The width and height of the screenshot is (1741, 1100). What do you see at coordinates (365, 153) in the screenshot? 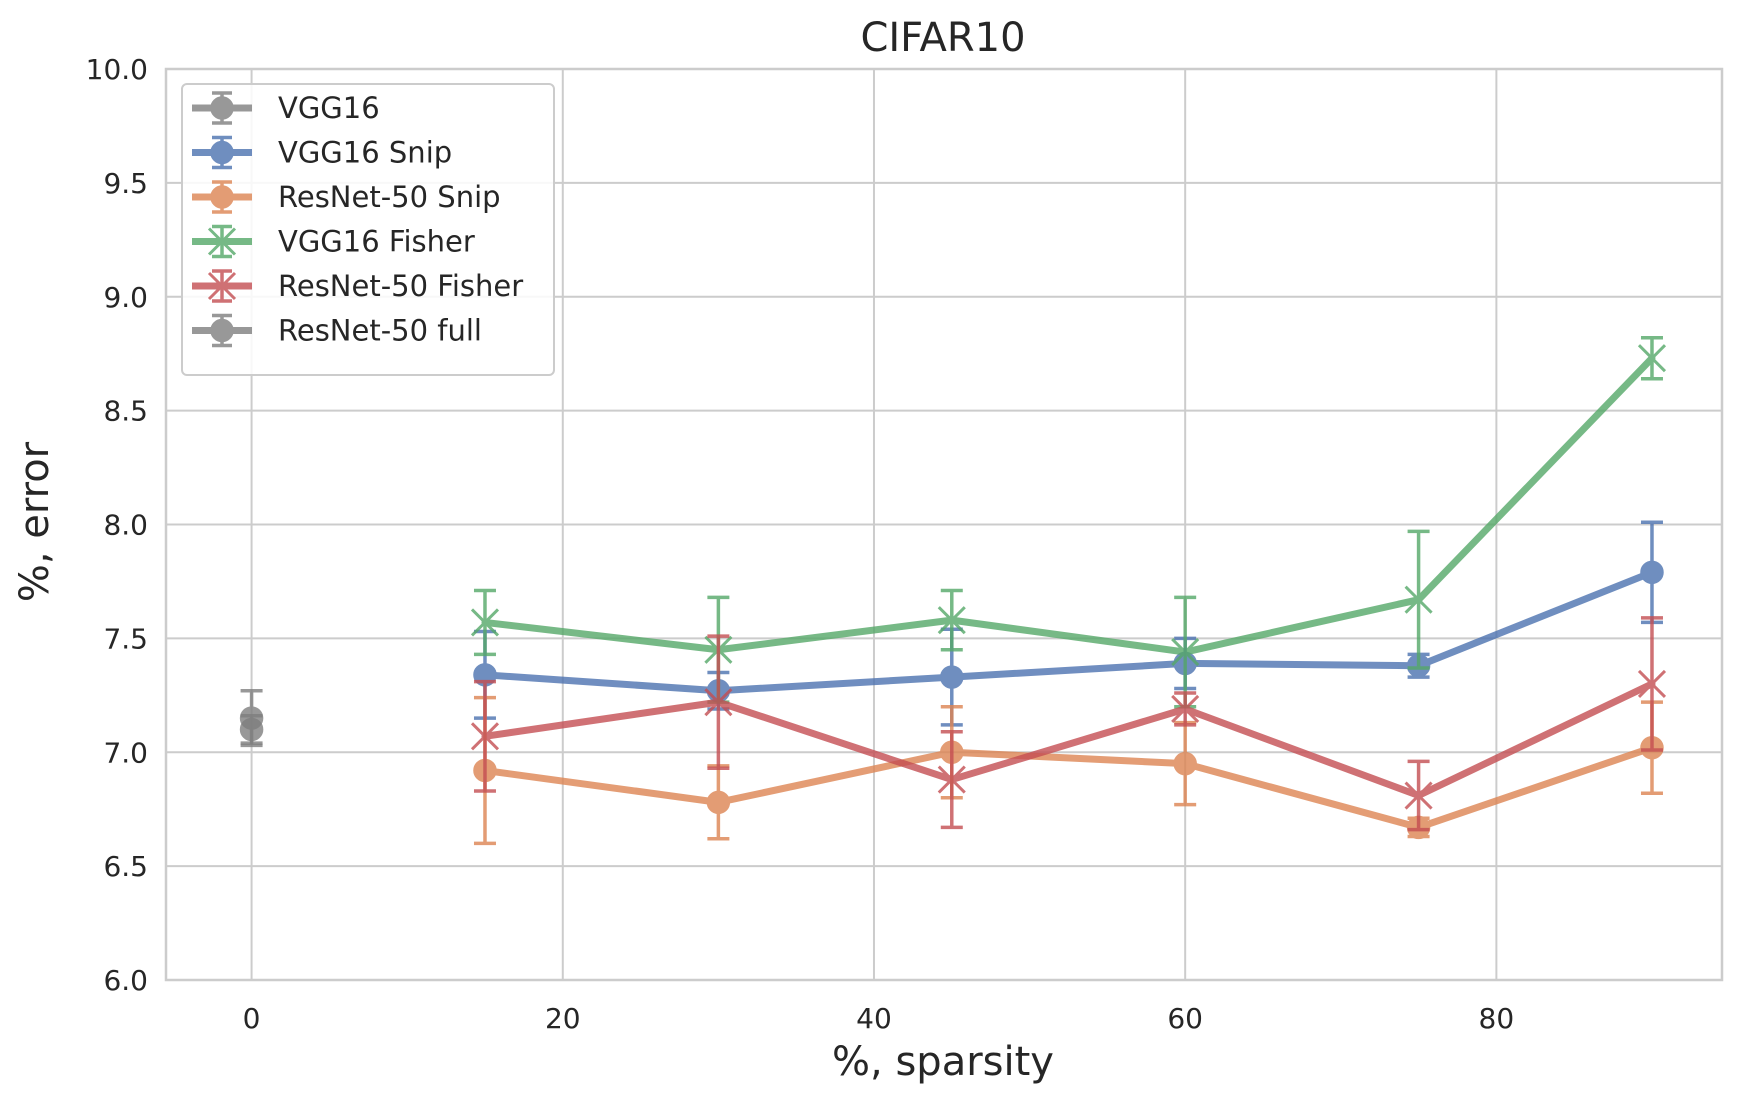
I see `legend-label: VGG16 Snip` at bounding box center [365, 153].